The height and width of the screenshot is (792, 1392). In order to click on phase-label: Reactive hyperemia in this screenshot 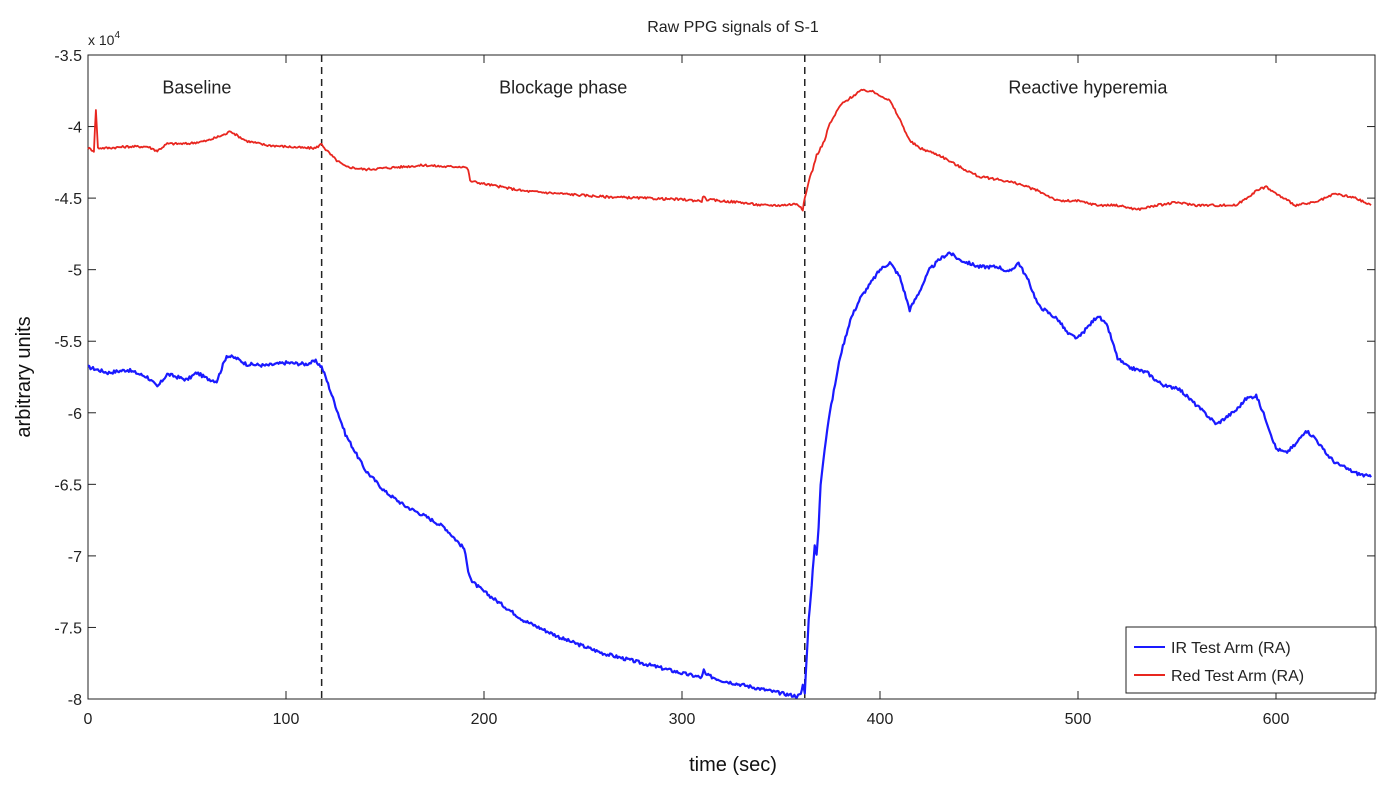, I will do `click(1088, 88)`.